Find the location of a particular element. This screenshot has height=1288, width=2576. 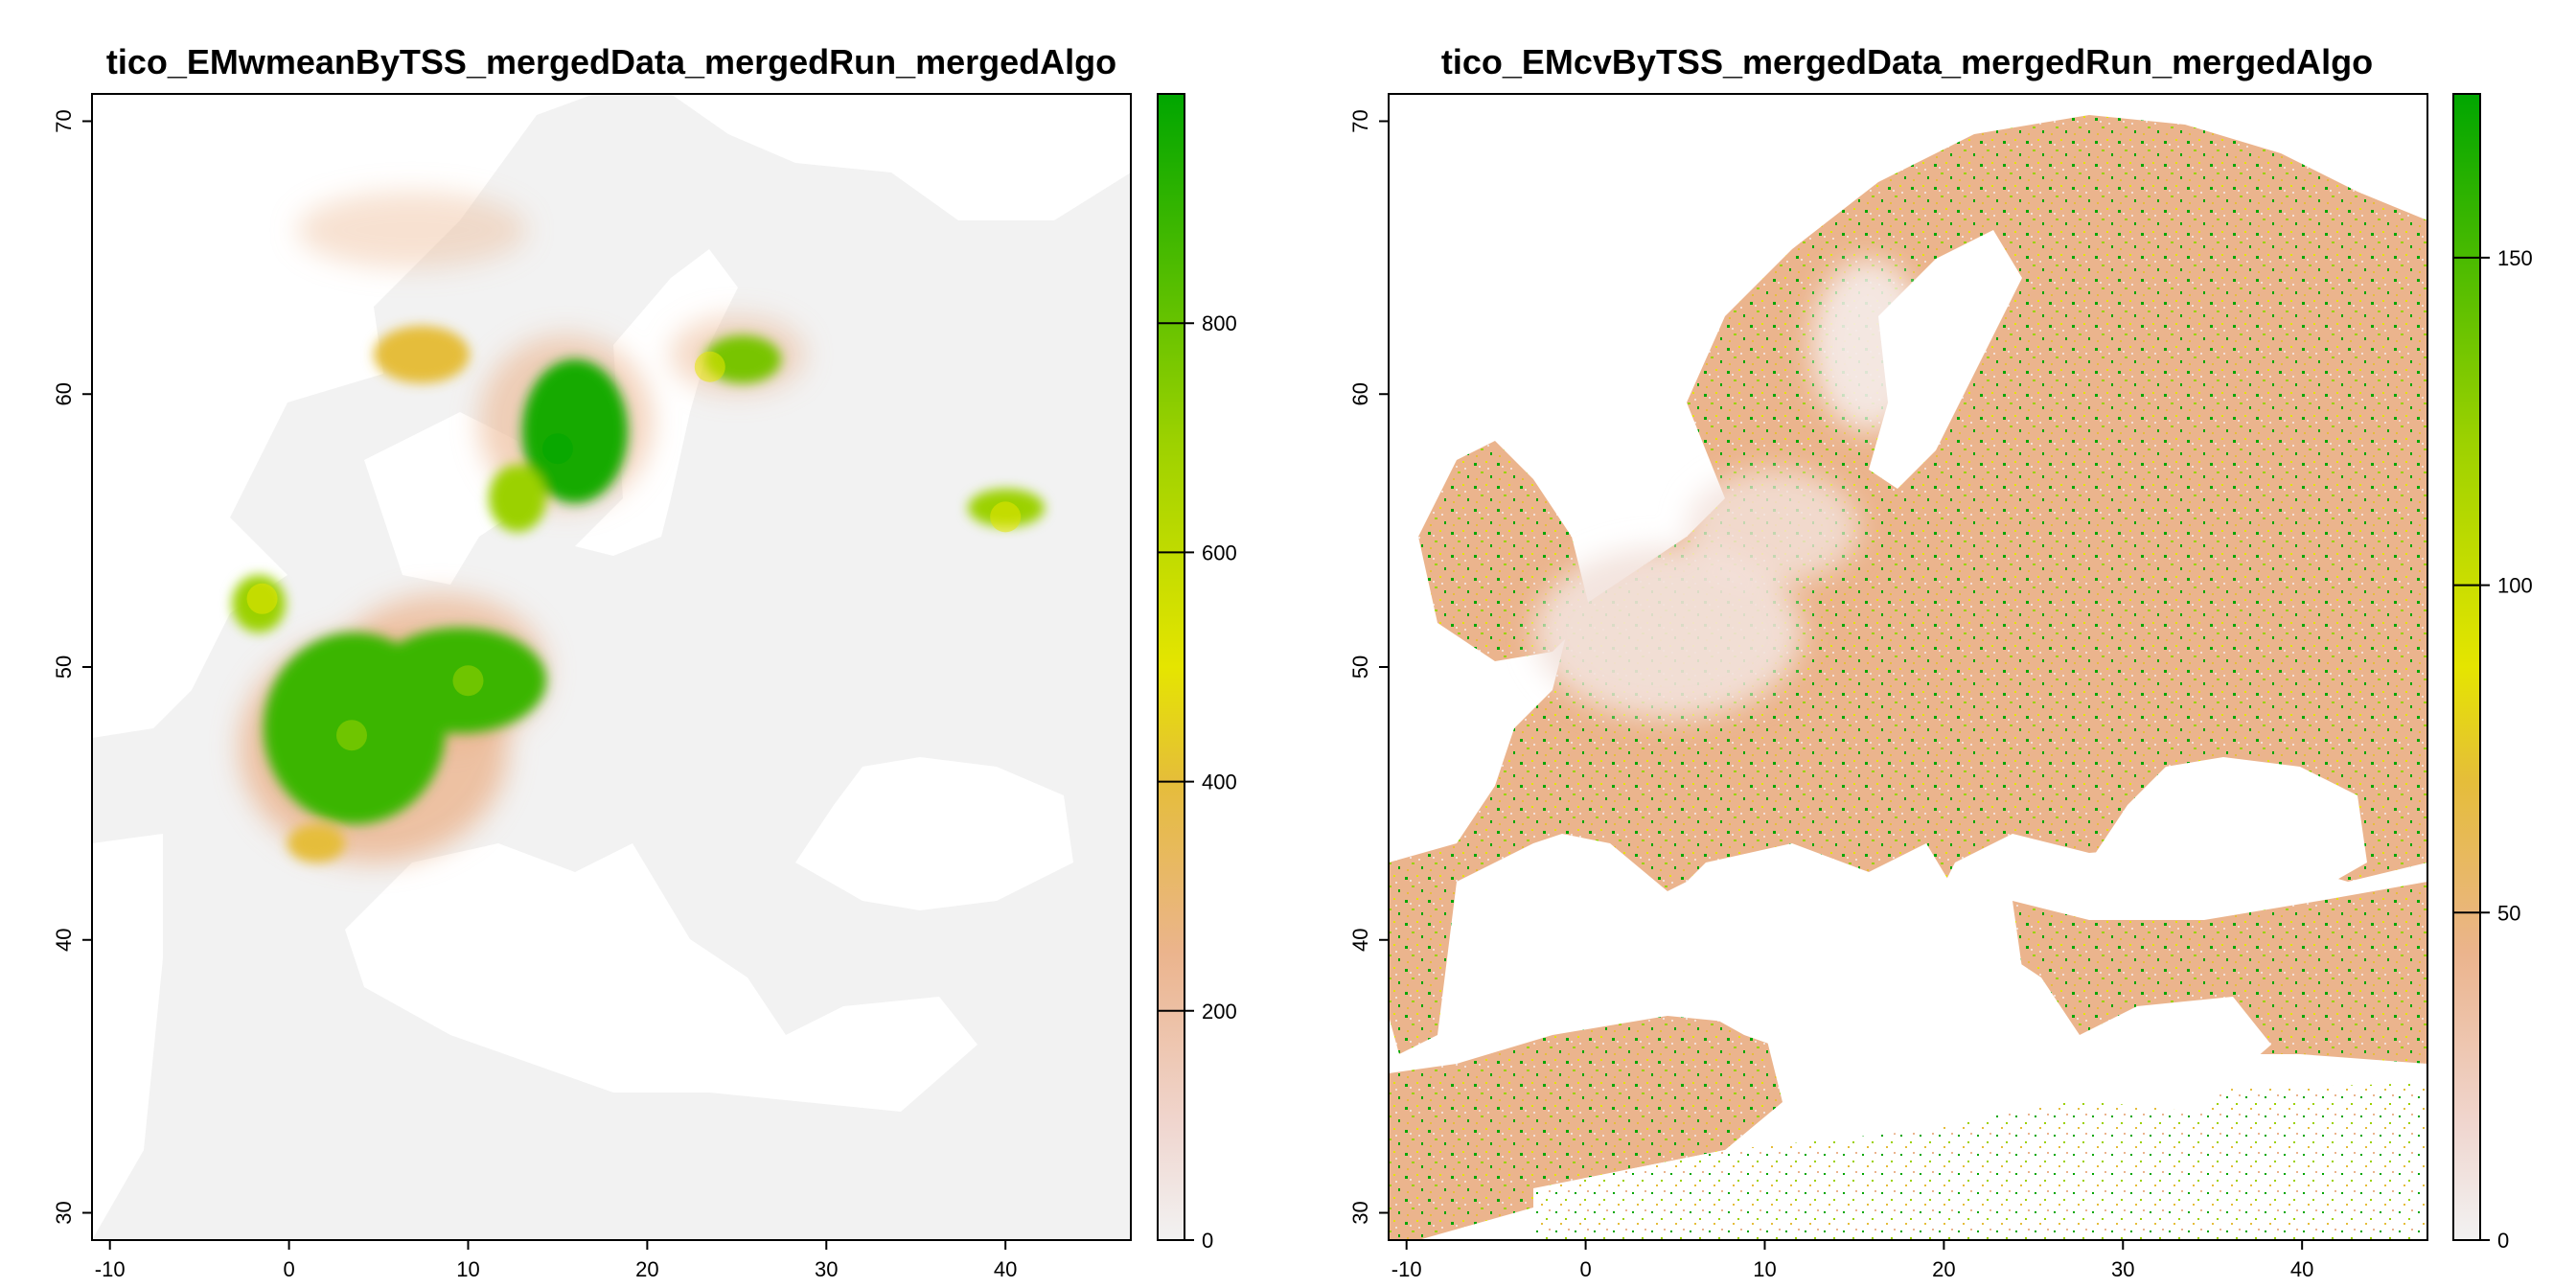

legend-tick-label: 600 is located at coordinates (1219, 552).